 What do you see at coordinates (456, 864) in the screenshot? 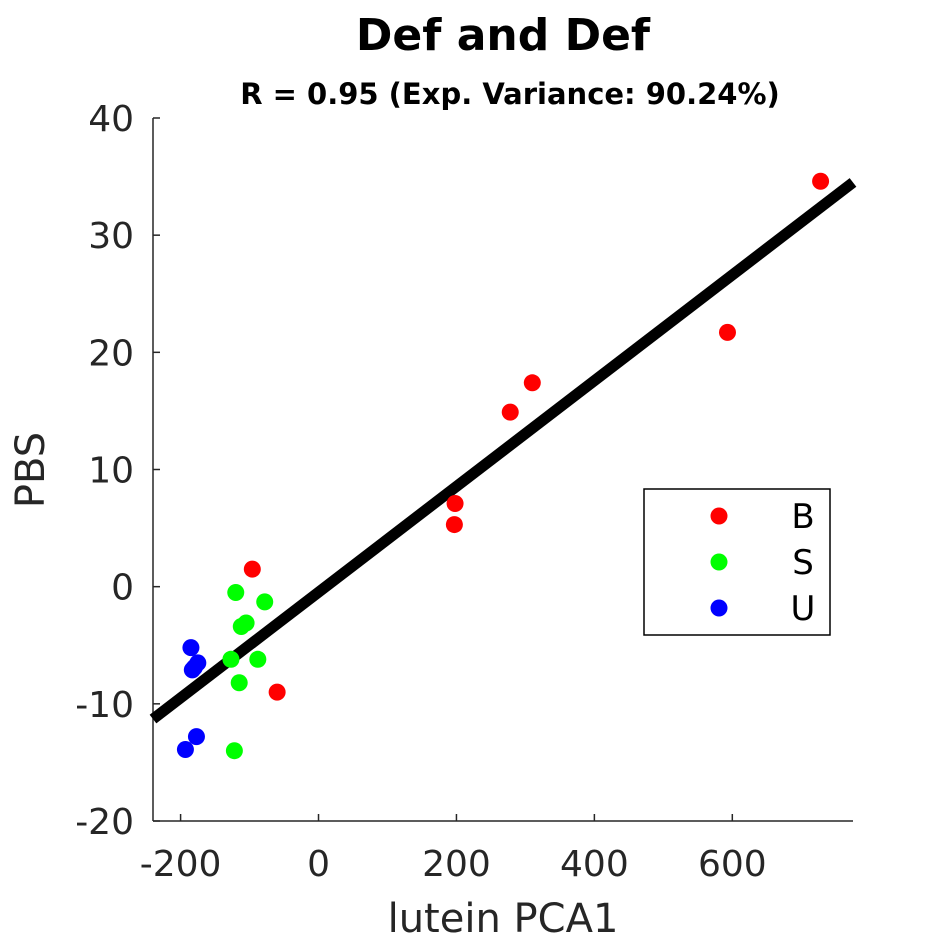
I see `x-tick-label: 200` at bounding box center [456, 864].